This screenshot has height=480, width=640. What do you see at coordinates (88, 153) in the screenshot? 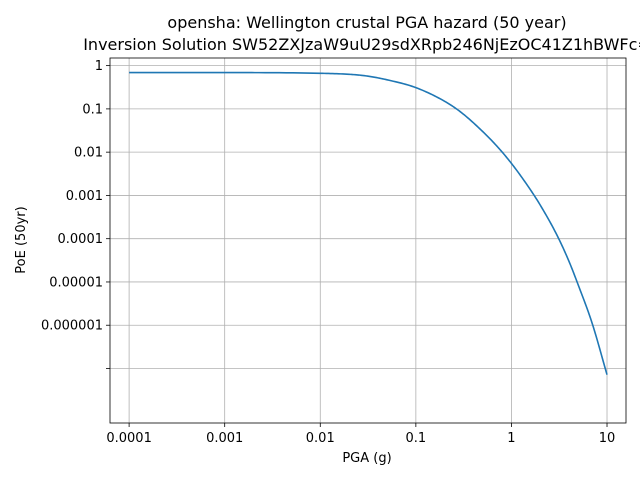
I see `y-tick-label: 0.01` at bounding box center [88, 153].